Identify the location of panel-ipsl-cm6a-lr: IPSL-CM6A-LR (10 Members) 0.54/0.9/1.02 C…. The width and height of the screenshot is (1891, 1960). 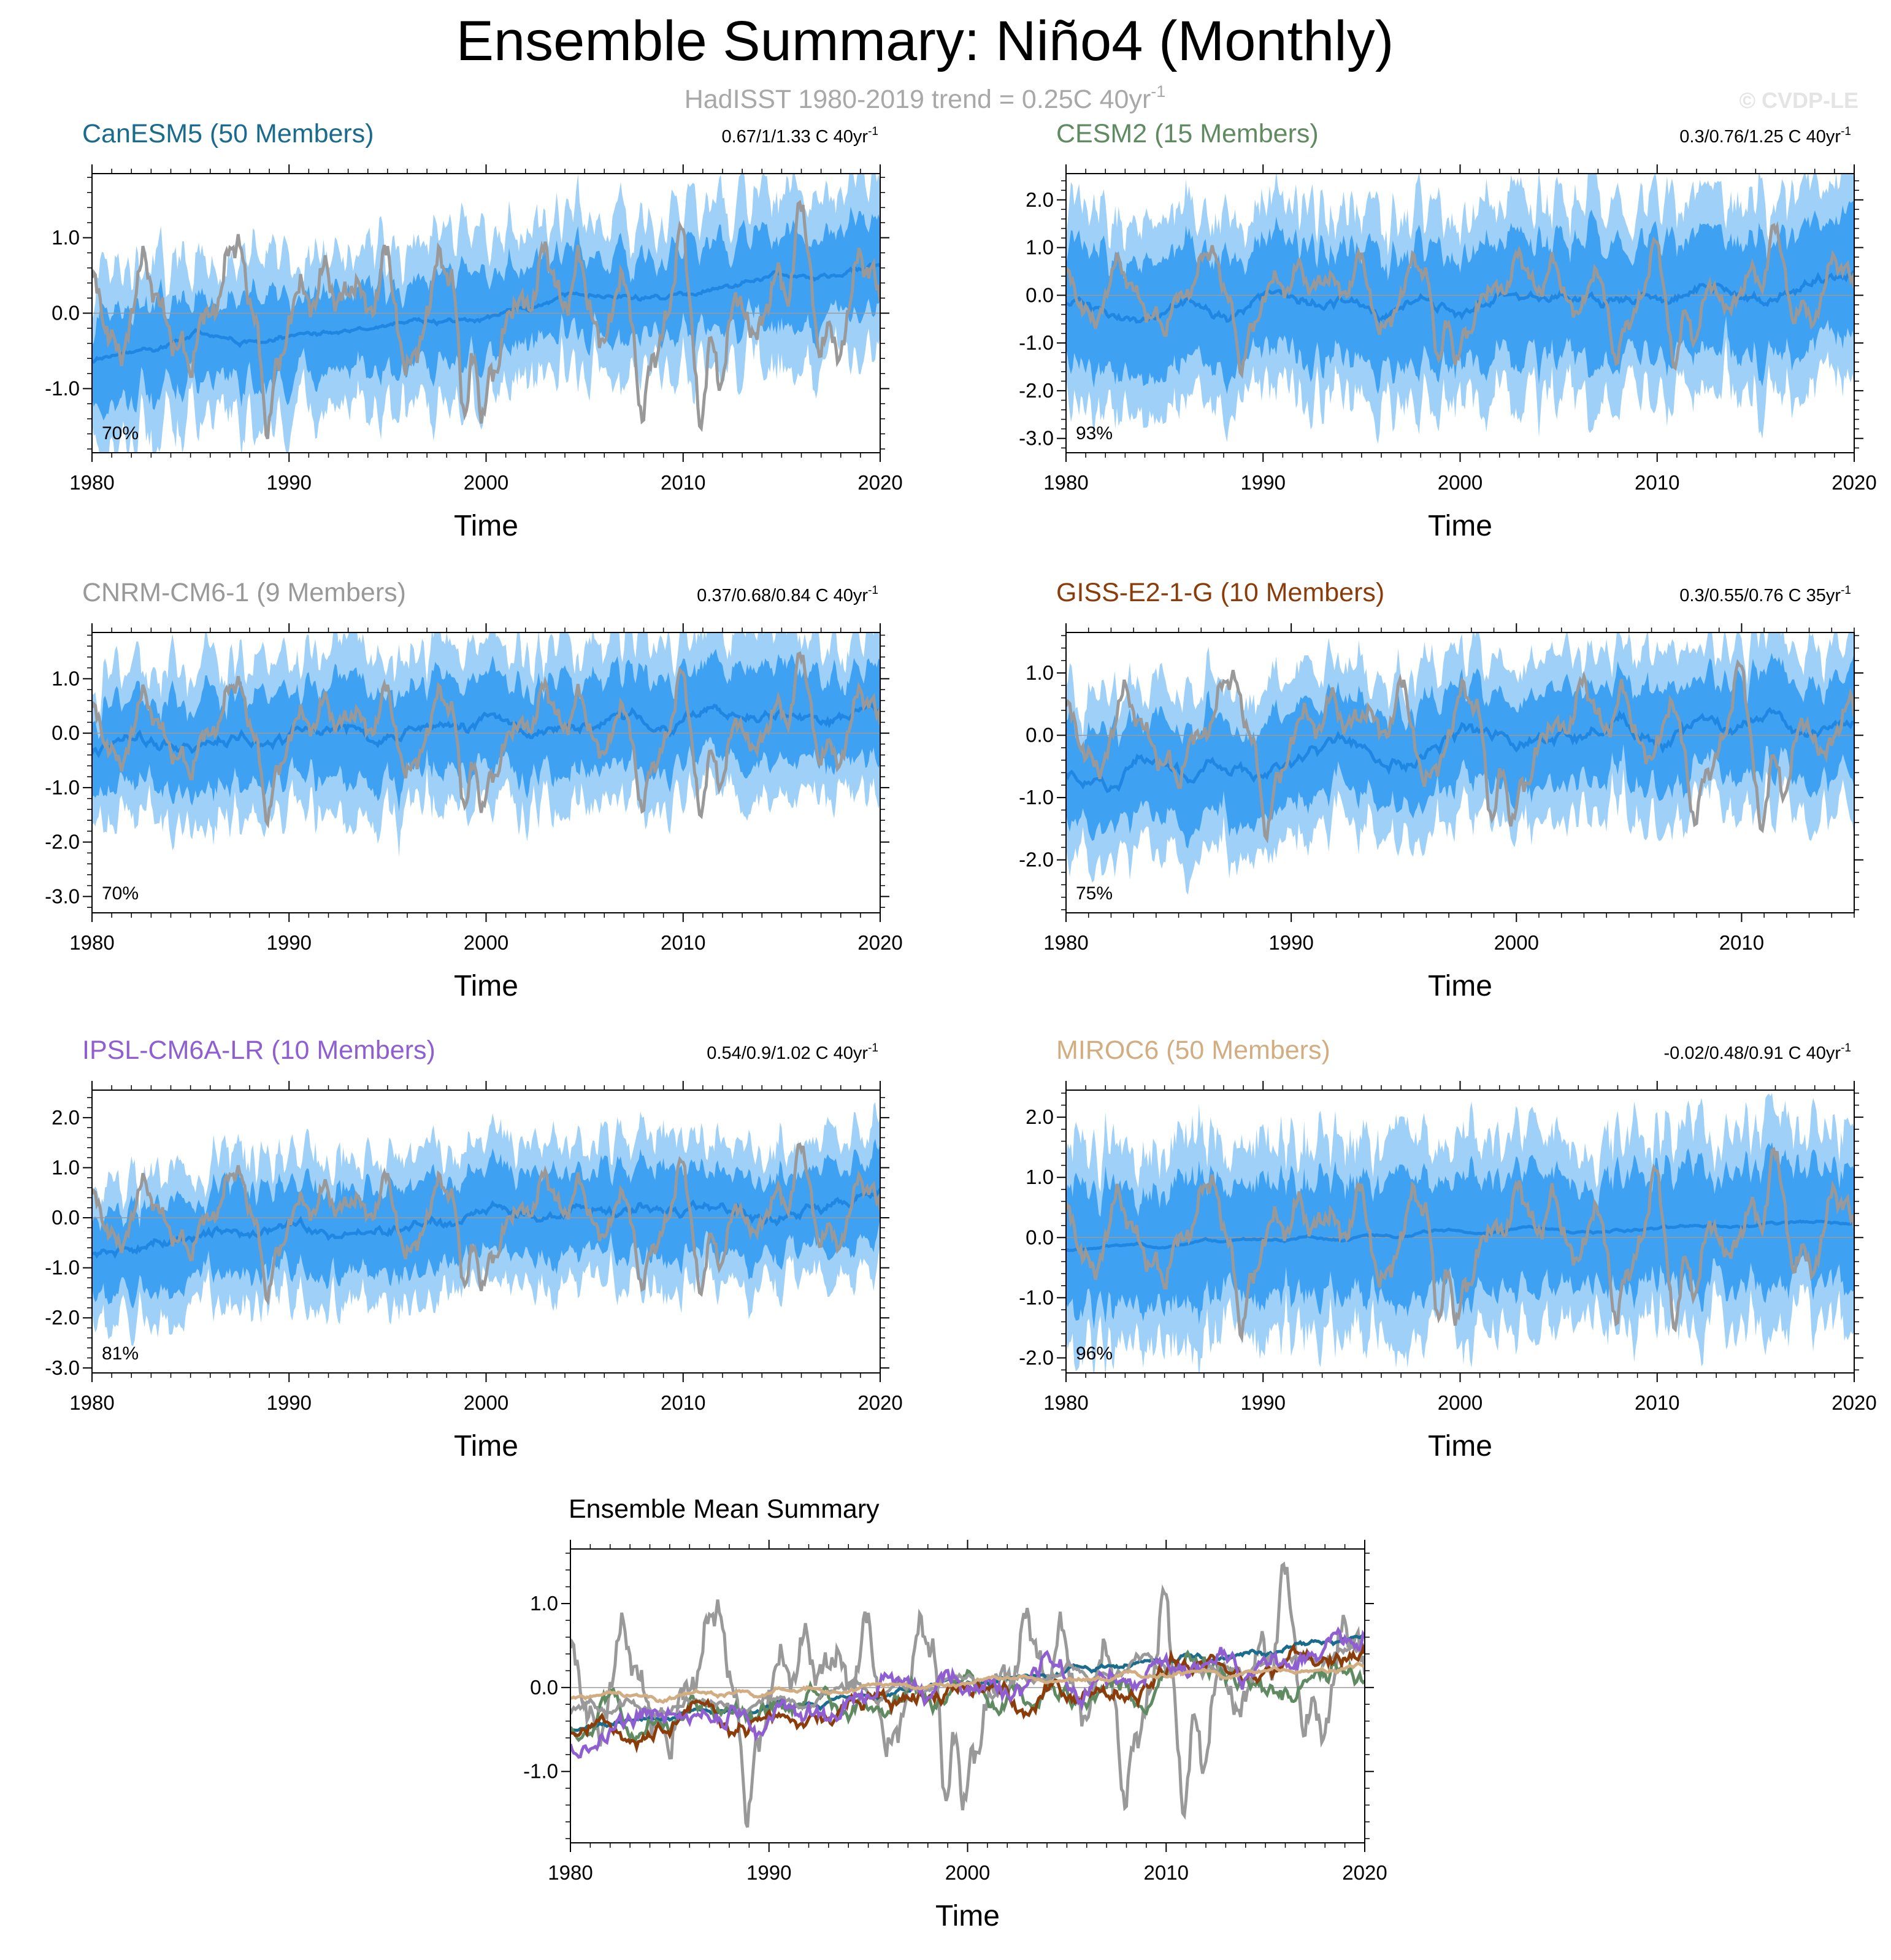
(474, 1249).